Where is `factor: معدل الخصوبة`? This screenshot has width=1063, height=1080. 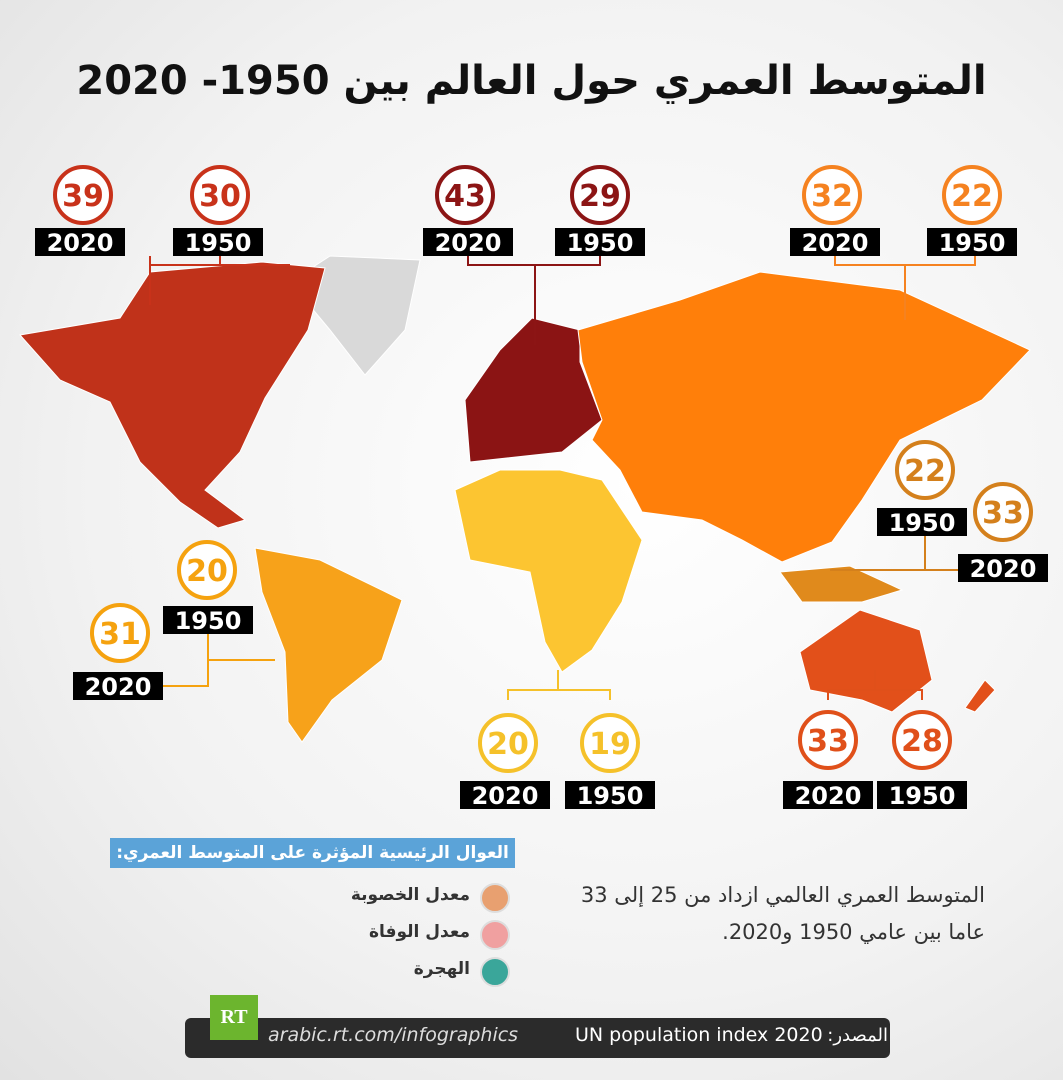
factor: معدل الخصوبة is located at coordinates (410, 895).